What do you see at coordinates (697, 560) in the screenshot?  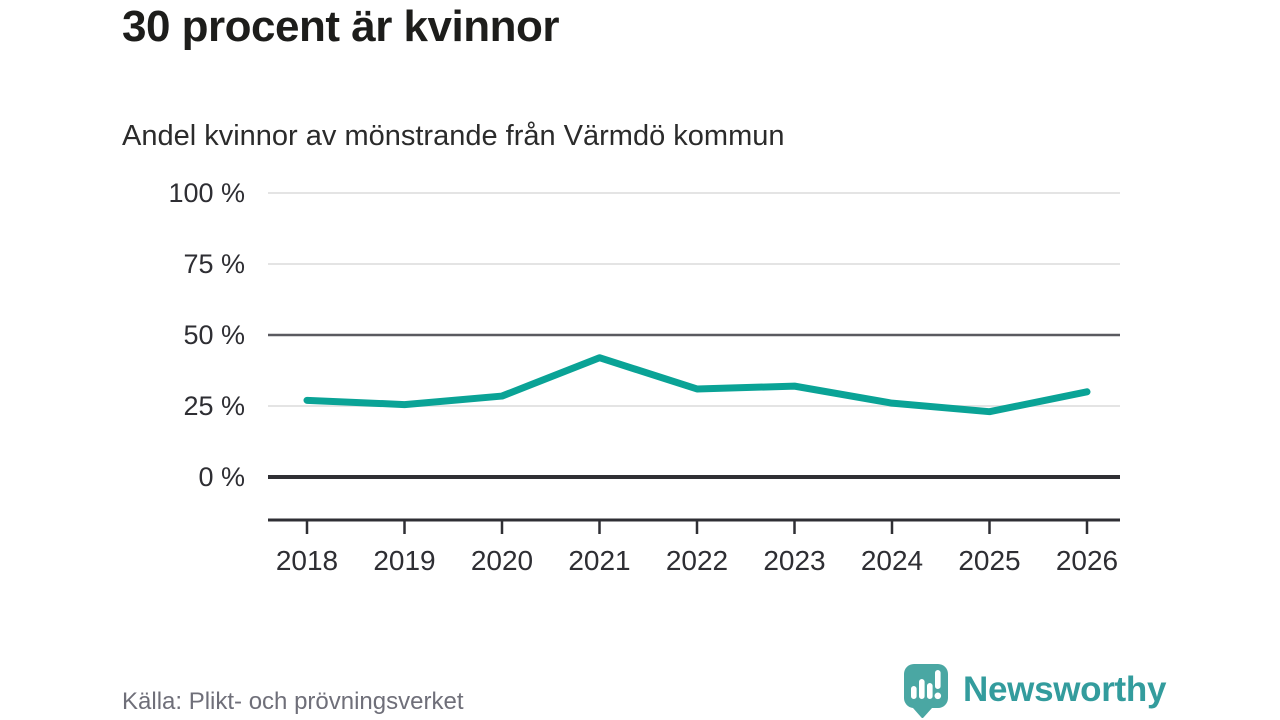 I see `x-tick-label: 2022` at bounding box center [697, 560].